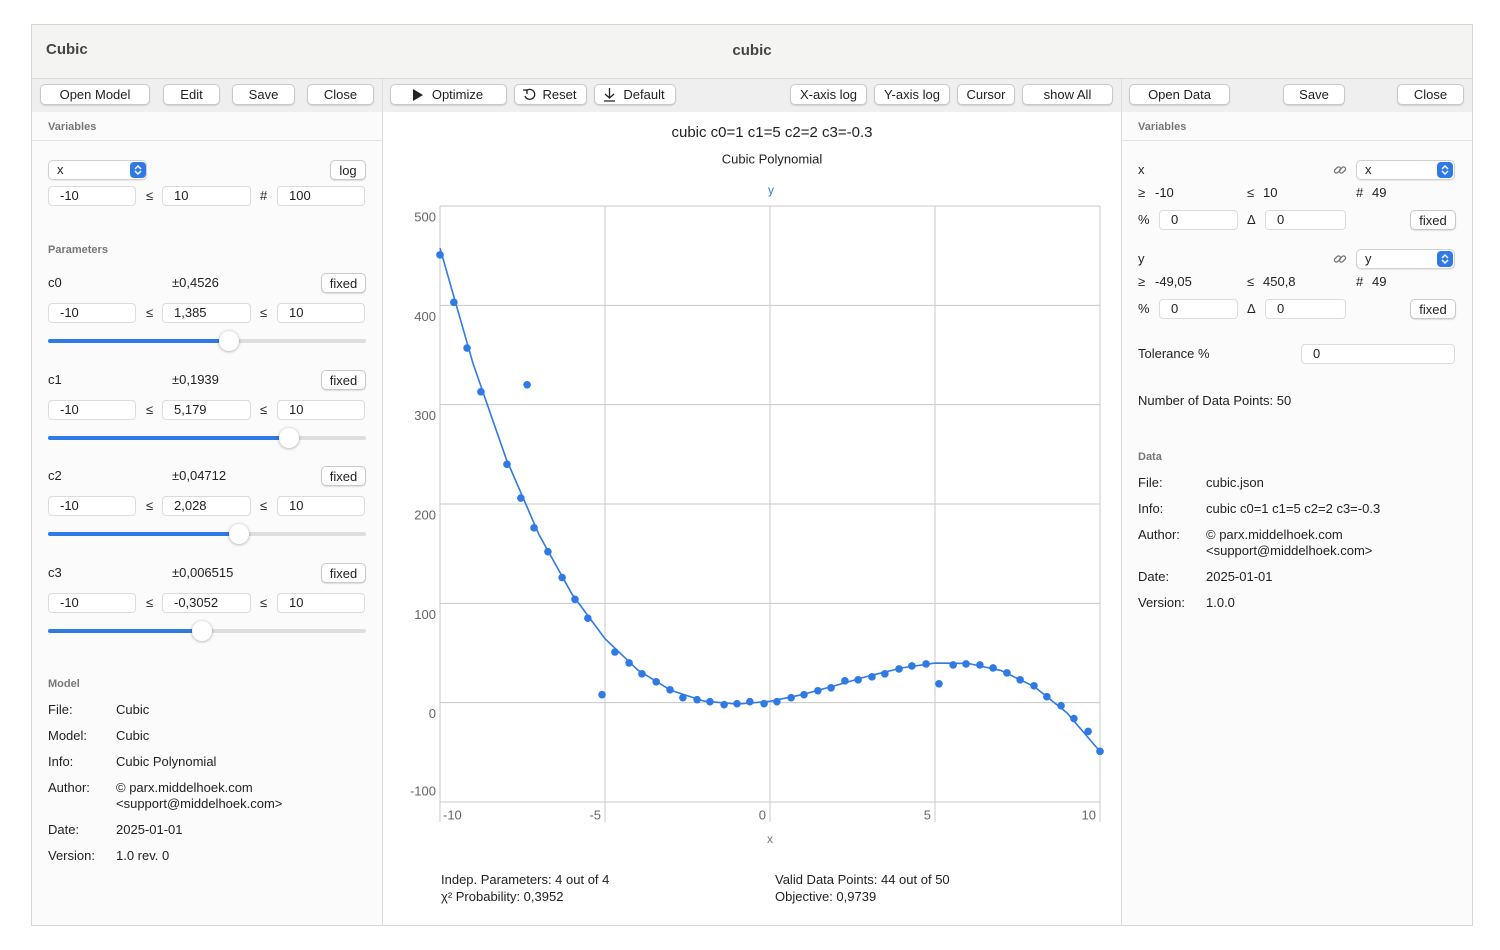 This screenshot has width=1500, height=950. I want to click on heading: Variables, so click(72, 127).